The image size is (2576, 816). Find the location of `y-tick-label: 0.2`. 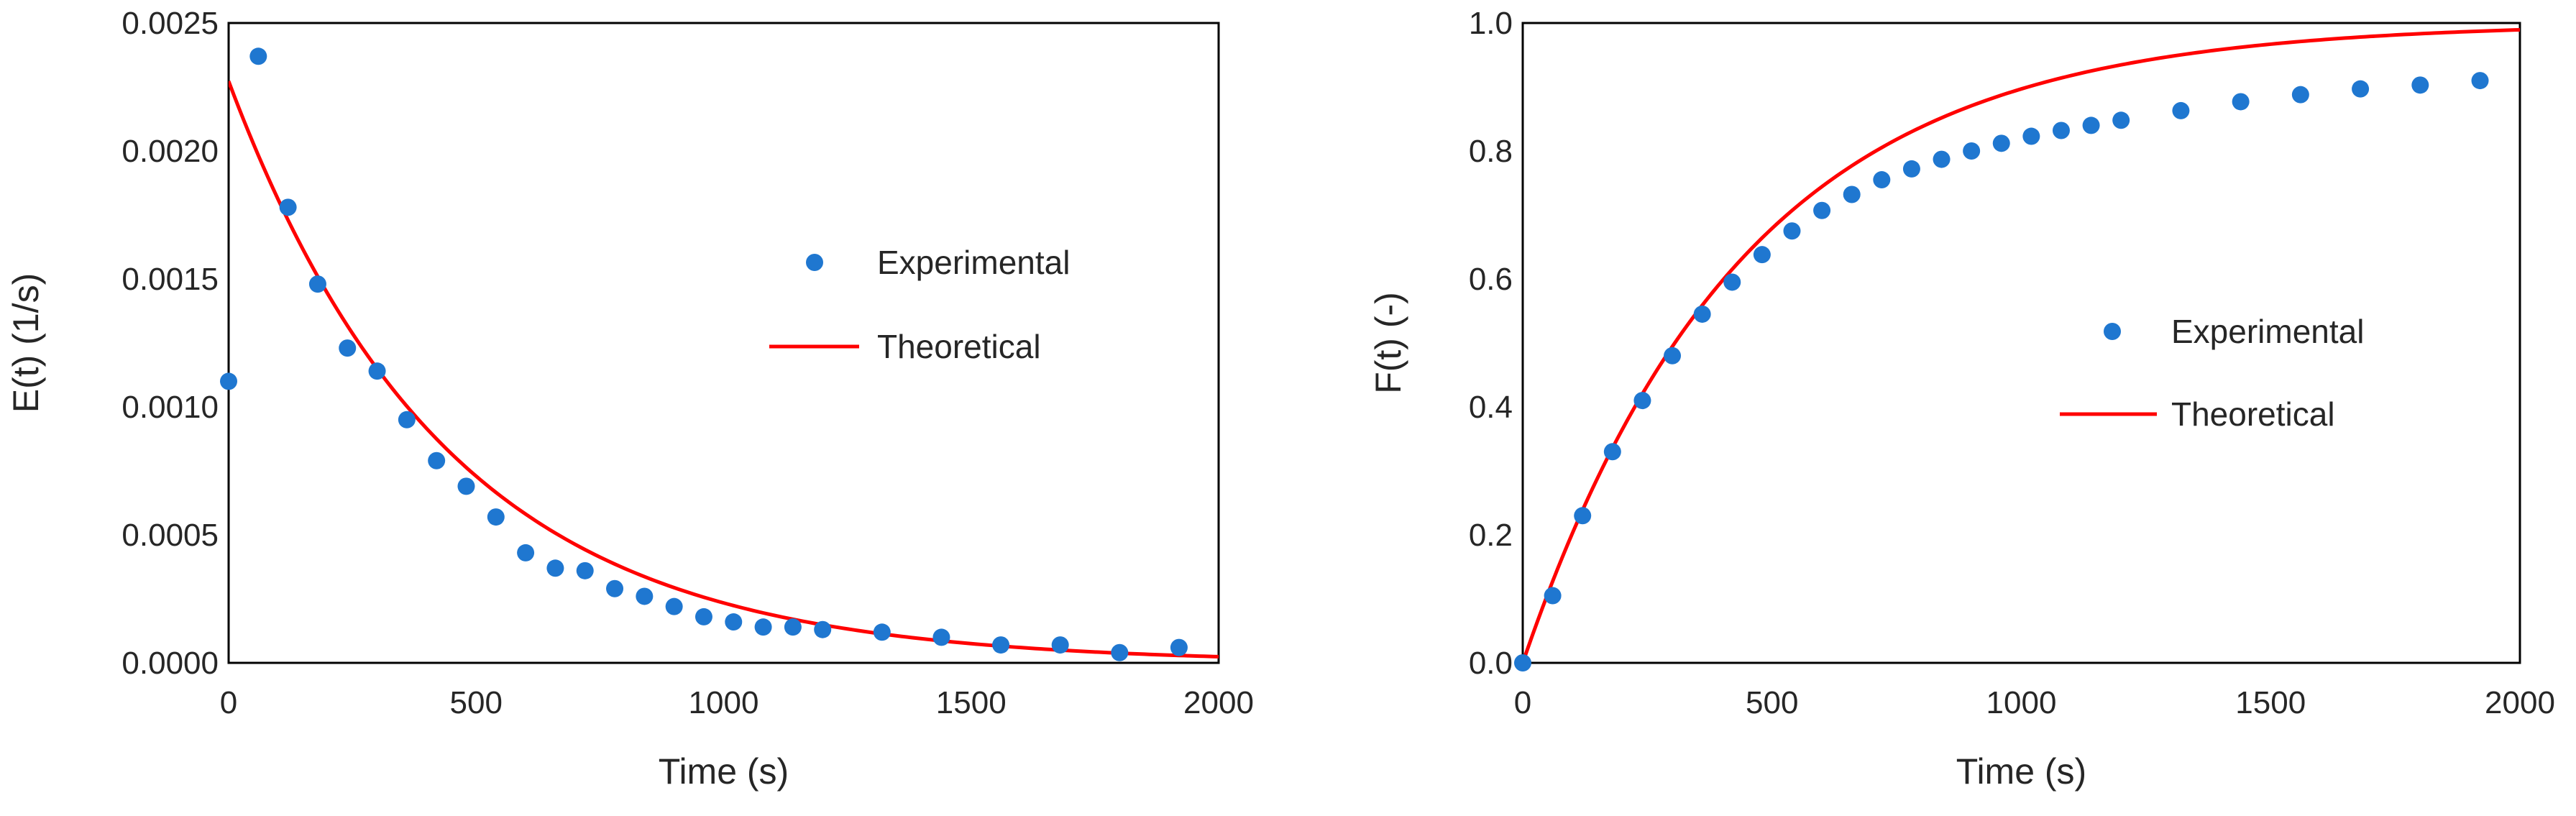

y-tick-label: 0.2 is located at coordinates (1491, 535).